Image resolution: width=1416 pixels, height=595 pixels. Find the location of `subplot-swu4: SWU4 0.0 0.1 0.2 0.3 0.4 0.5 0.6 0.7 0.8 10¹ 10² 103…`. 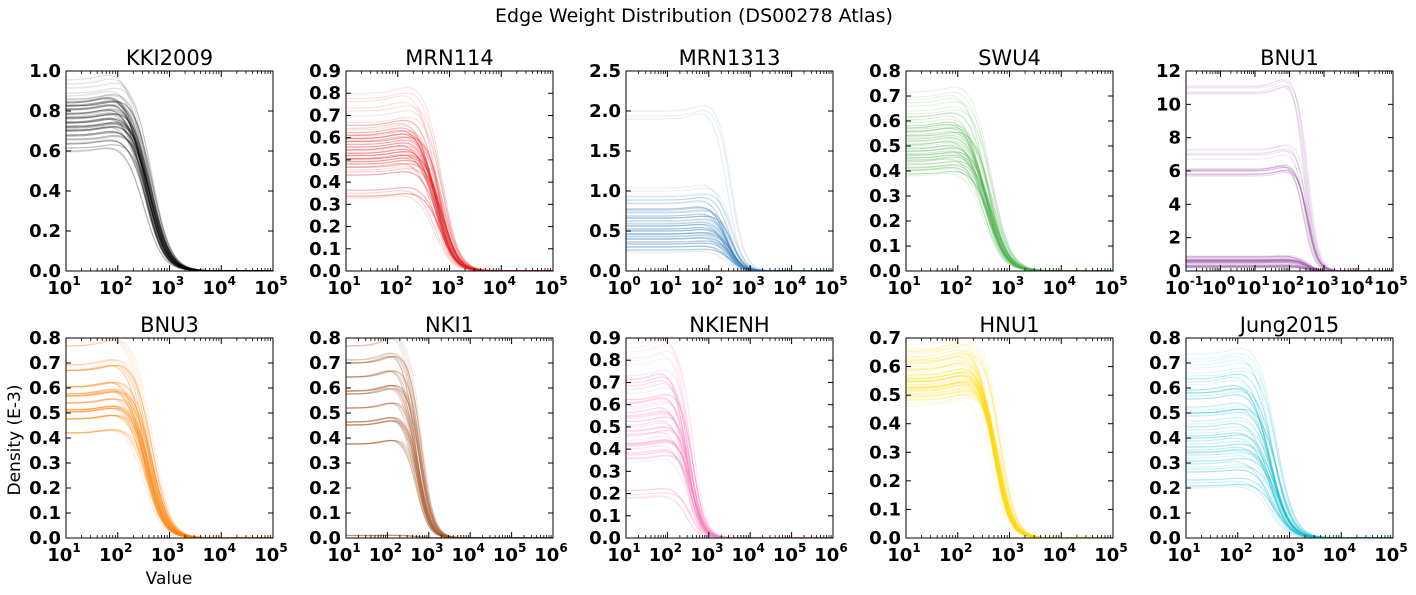

subplot-swu4: SWU4 0.0 0.1 0.2 0.3 0.4 0.5 0.6 0.7 0.8 10¹ 10² 103… is located at coordinates (998, 172).